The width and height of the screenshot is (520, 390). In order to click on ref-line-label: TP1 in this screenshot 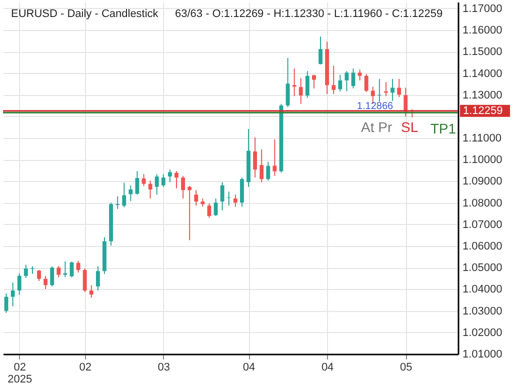, I will do `click(443, 128)`.